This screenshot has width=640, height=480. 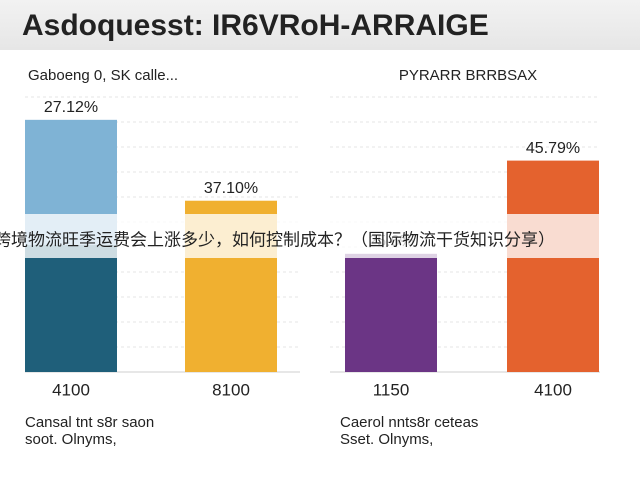 I want to click on chart-subtitle: PYRARR BRRBSAX, so click(x=468, y=75).